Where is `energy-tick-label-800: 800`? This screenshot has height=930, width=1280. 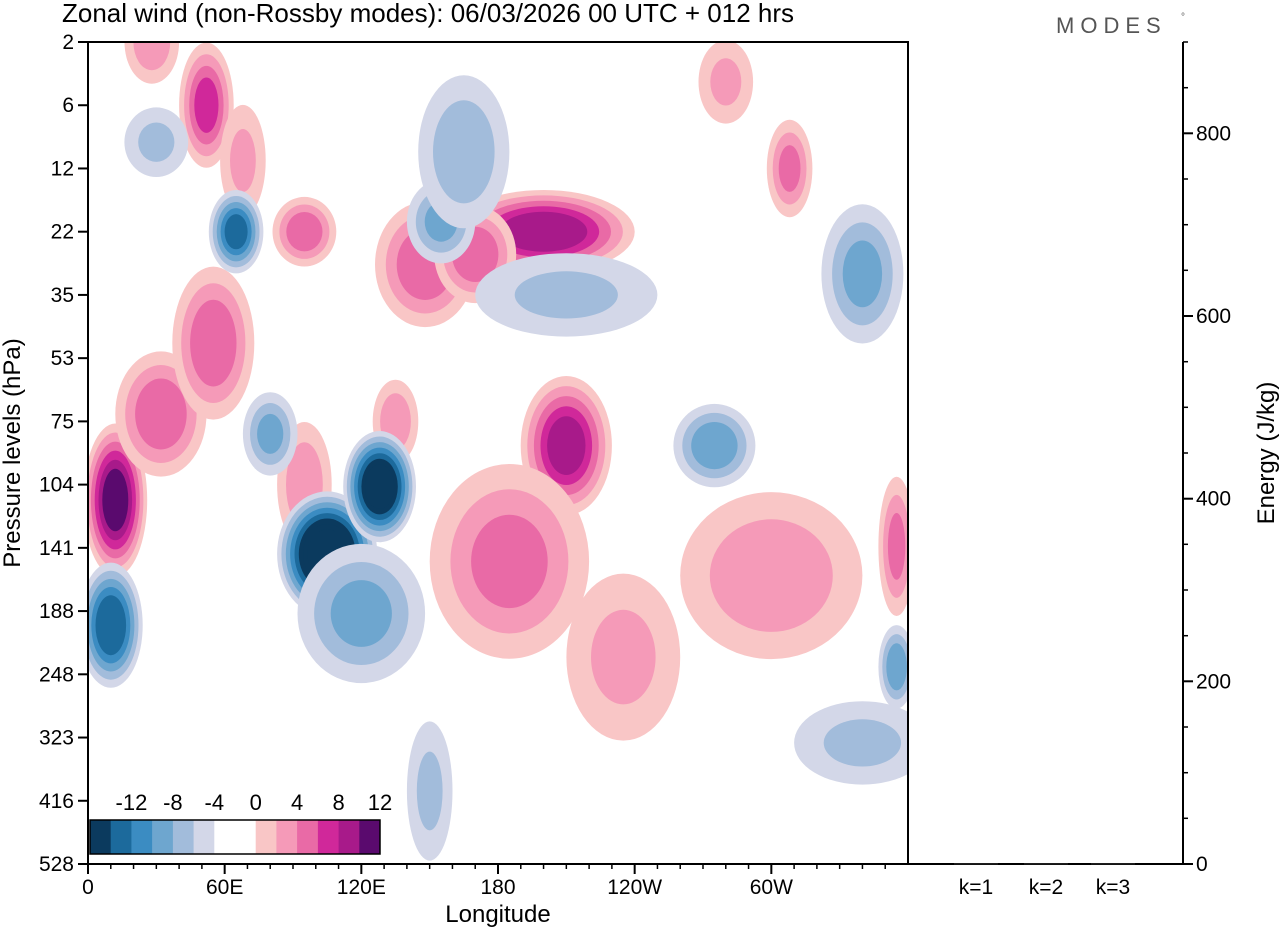 energy-tick-label-800: 800 is located at coordinates (1213, 133).